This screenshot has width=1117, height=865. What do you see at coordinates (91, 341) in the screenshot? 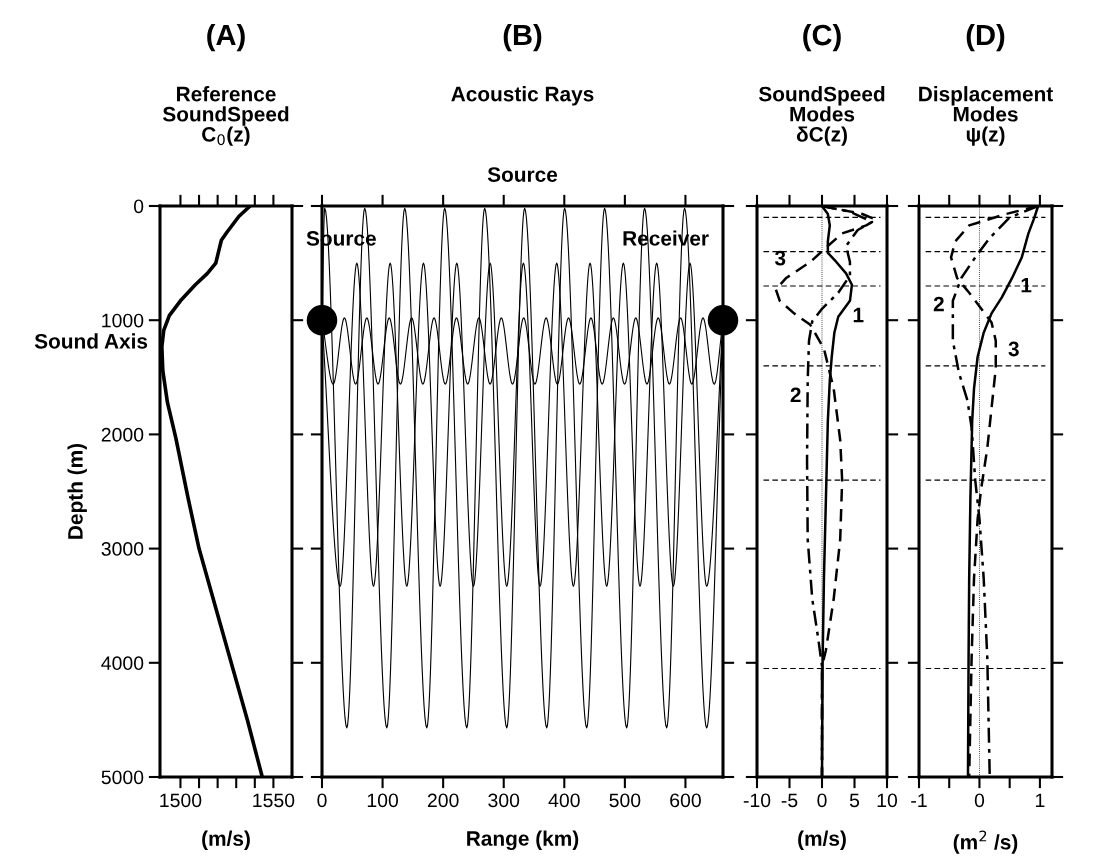
I see `annotation: Sound Axis` at bounding box center [91, 341].